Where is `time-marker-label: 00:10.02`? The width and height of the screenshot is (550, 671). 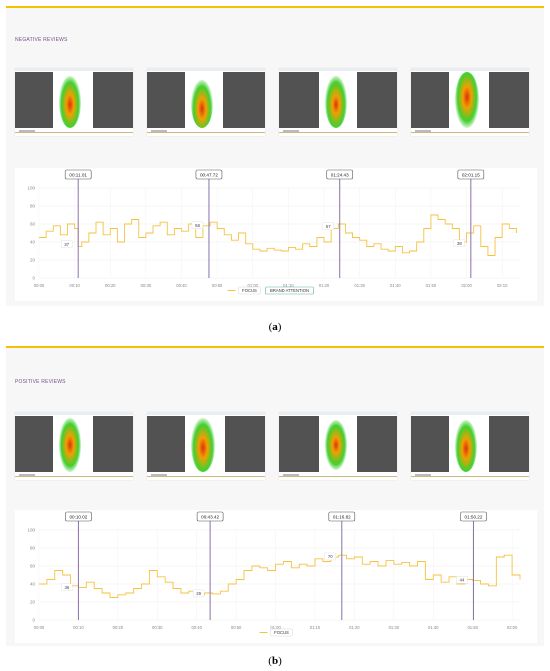 time-marker-label: 00:10.02 is located at coordinates (78, 517).